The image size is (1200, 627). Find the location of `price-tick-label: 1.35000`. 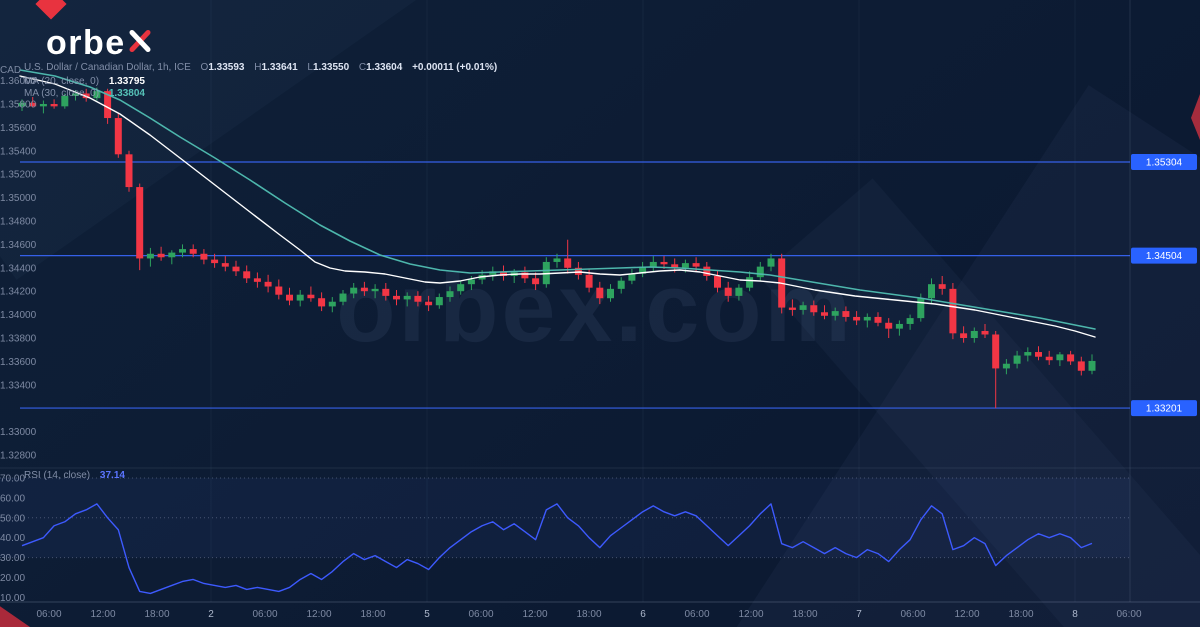

price-tick-label: 1.35000 is located at coordinates (18, 198).